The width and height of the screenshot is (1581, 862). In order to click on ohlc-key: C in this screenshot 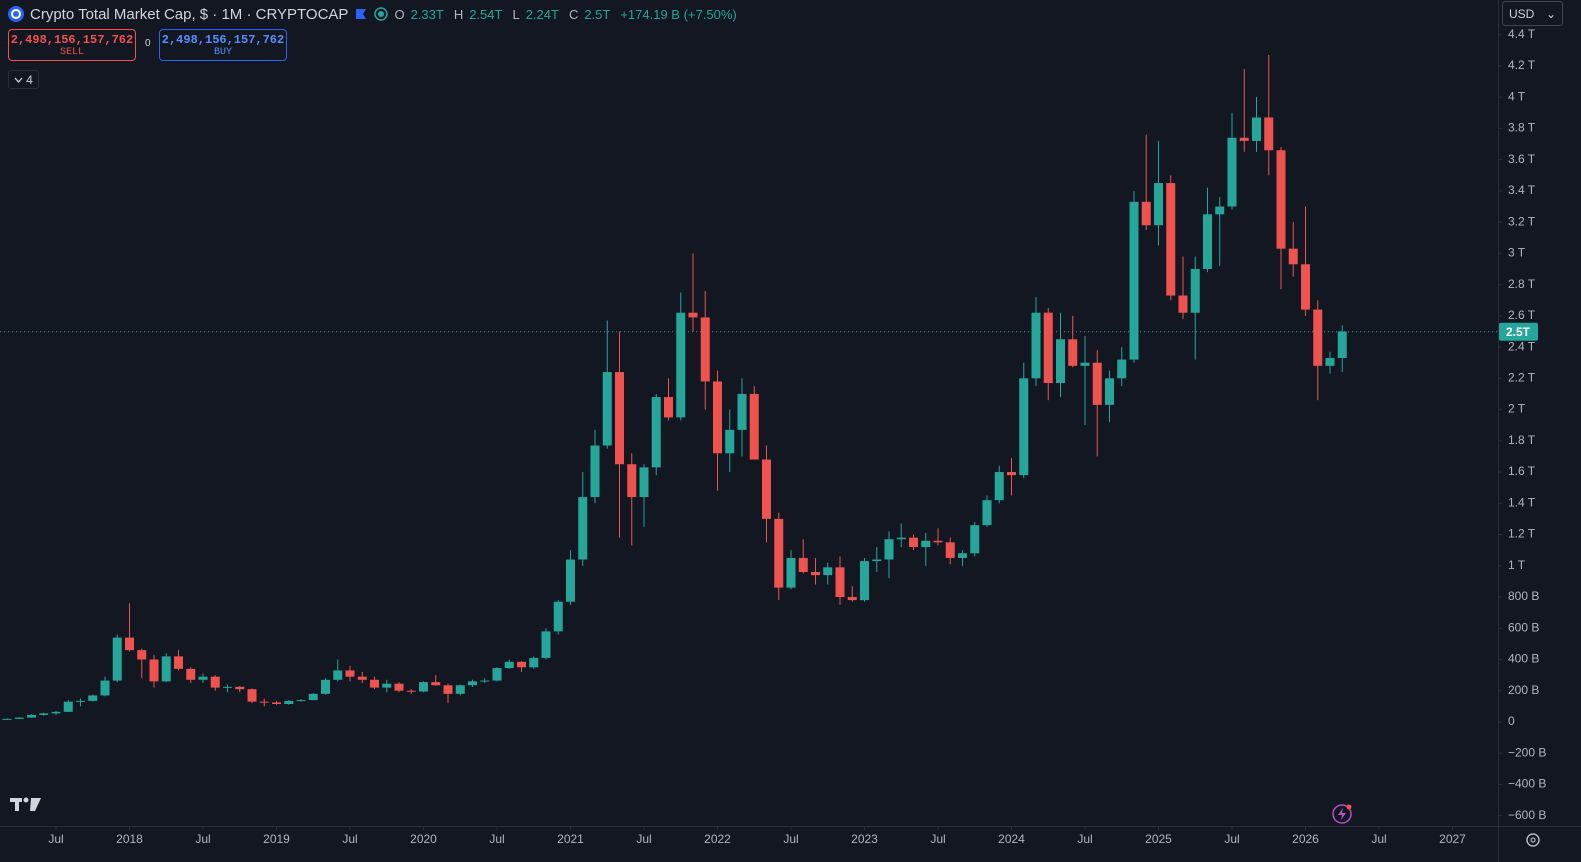, I will do `click(573, 14)`.